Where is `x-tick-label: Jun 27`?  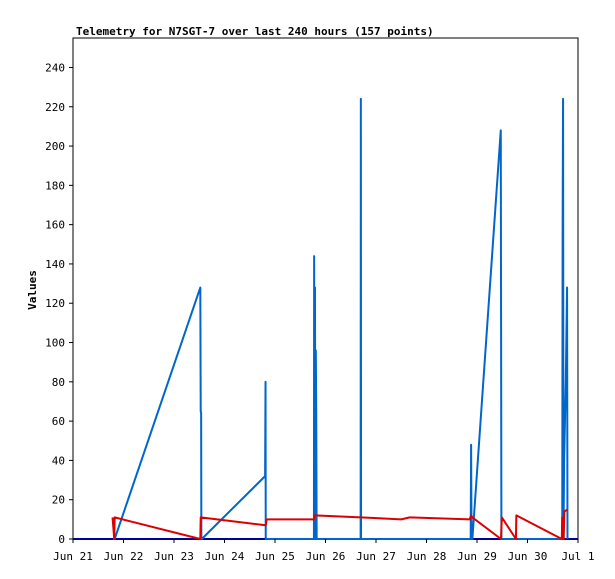 x-tick-label: Jun 27 is located at coordinates (376, 556).